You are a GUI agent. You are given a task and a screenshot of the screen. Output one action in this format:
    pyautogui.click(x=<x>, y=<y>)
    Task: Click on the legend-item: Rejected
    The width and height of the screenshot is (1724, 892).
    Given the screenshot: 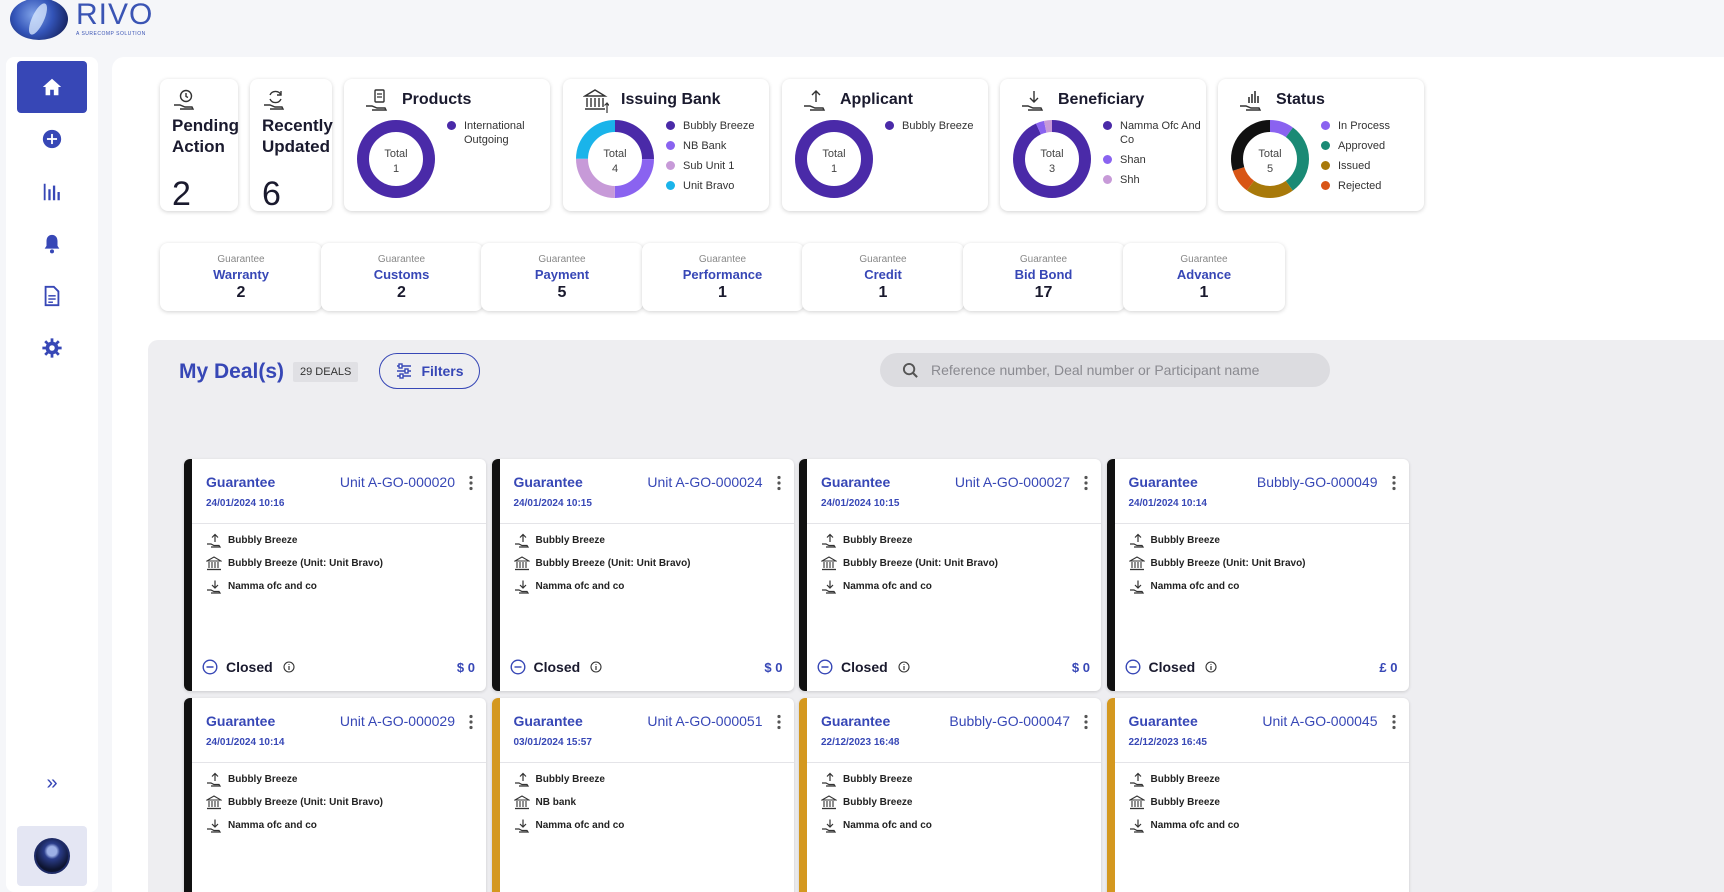 What is the action you would take?
    pyautogui.click(x=1376, y=186)
    